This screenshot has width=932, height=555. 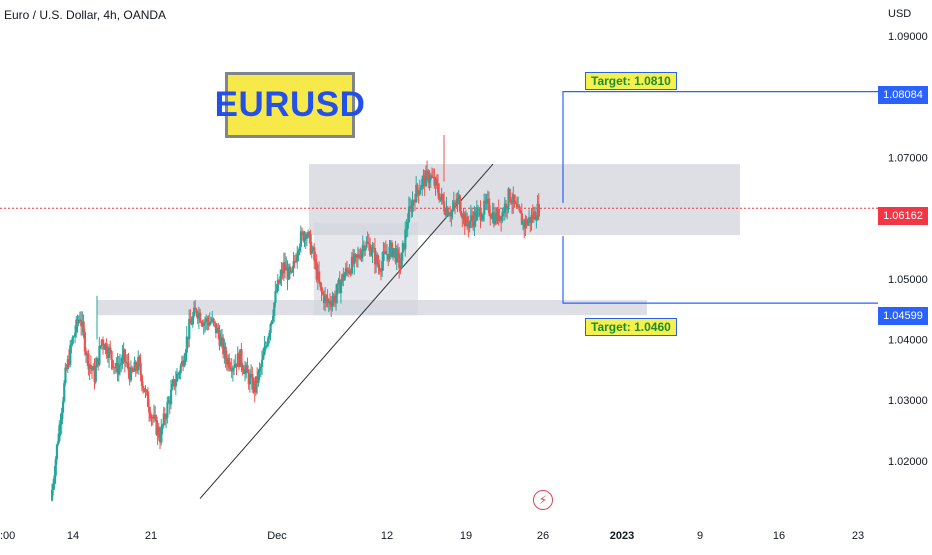 I want to click on x-tick-label: :00, so click(x=7, y=536).